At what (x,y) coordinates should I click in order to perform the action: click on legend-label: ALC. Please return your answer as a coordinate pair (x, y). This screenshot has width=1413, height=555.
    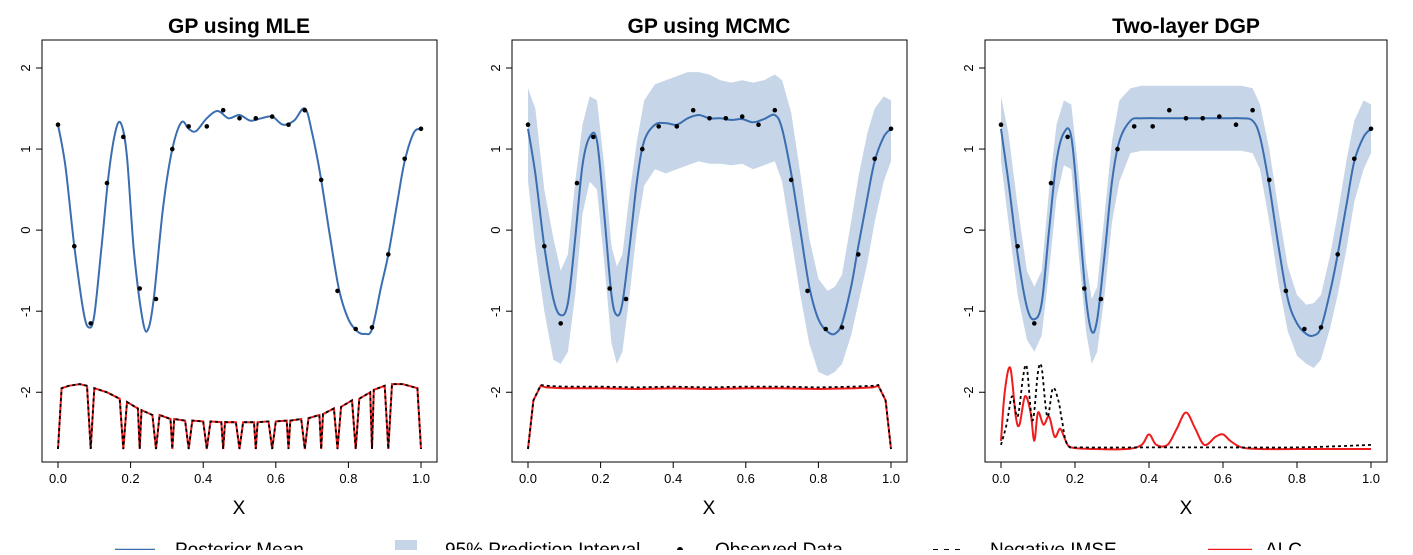
    Looking at the image, I should click on (1283, 545).